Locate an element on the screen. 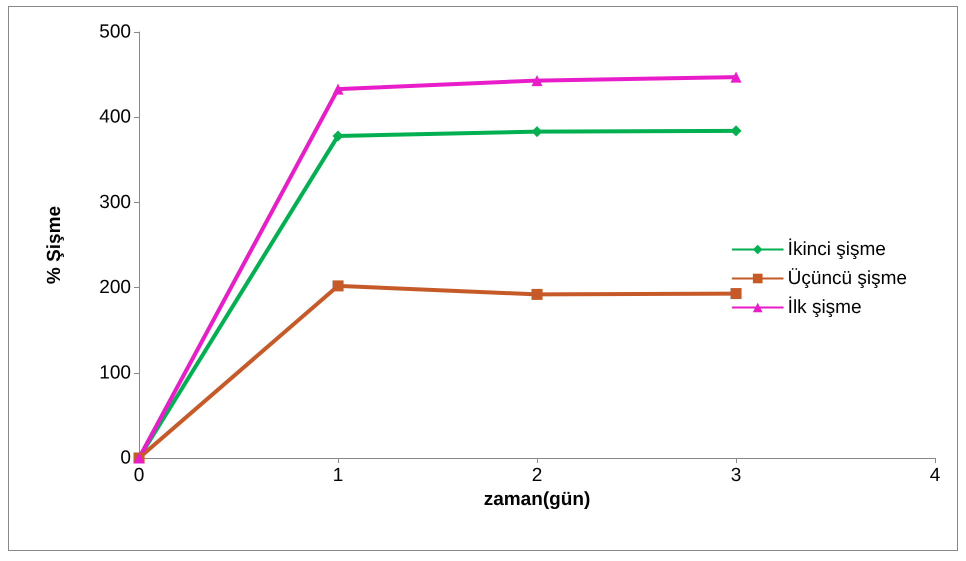 This screenshot has width=966, height=561. x-tick-label: 3 is located at coordinates (736, 475).